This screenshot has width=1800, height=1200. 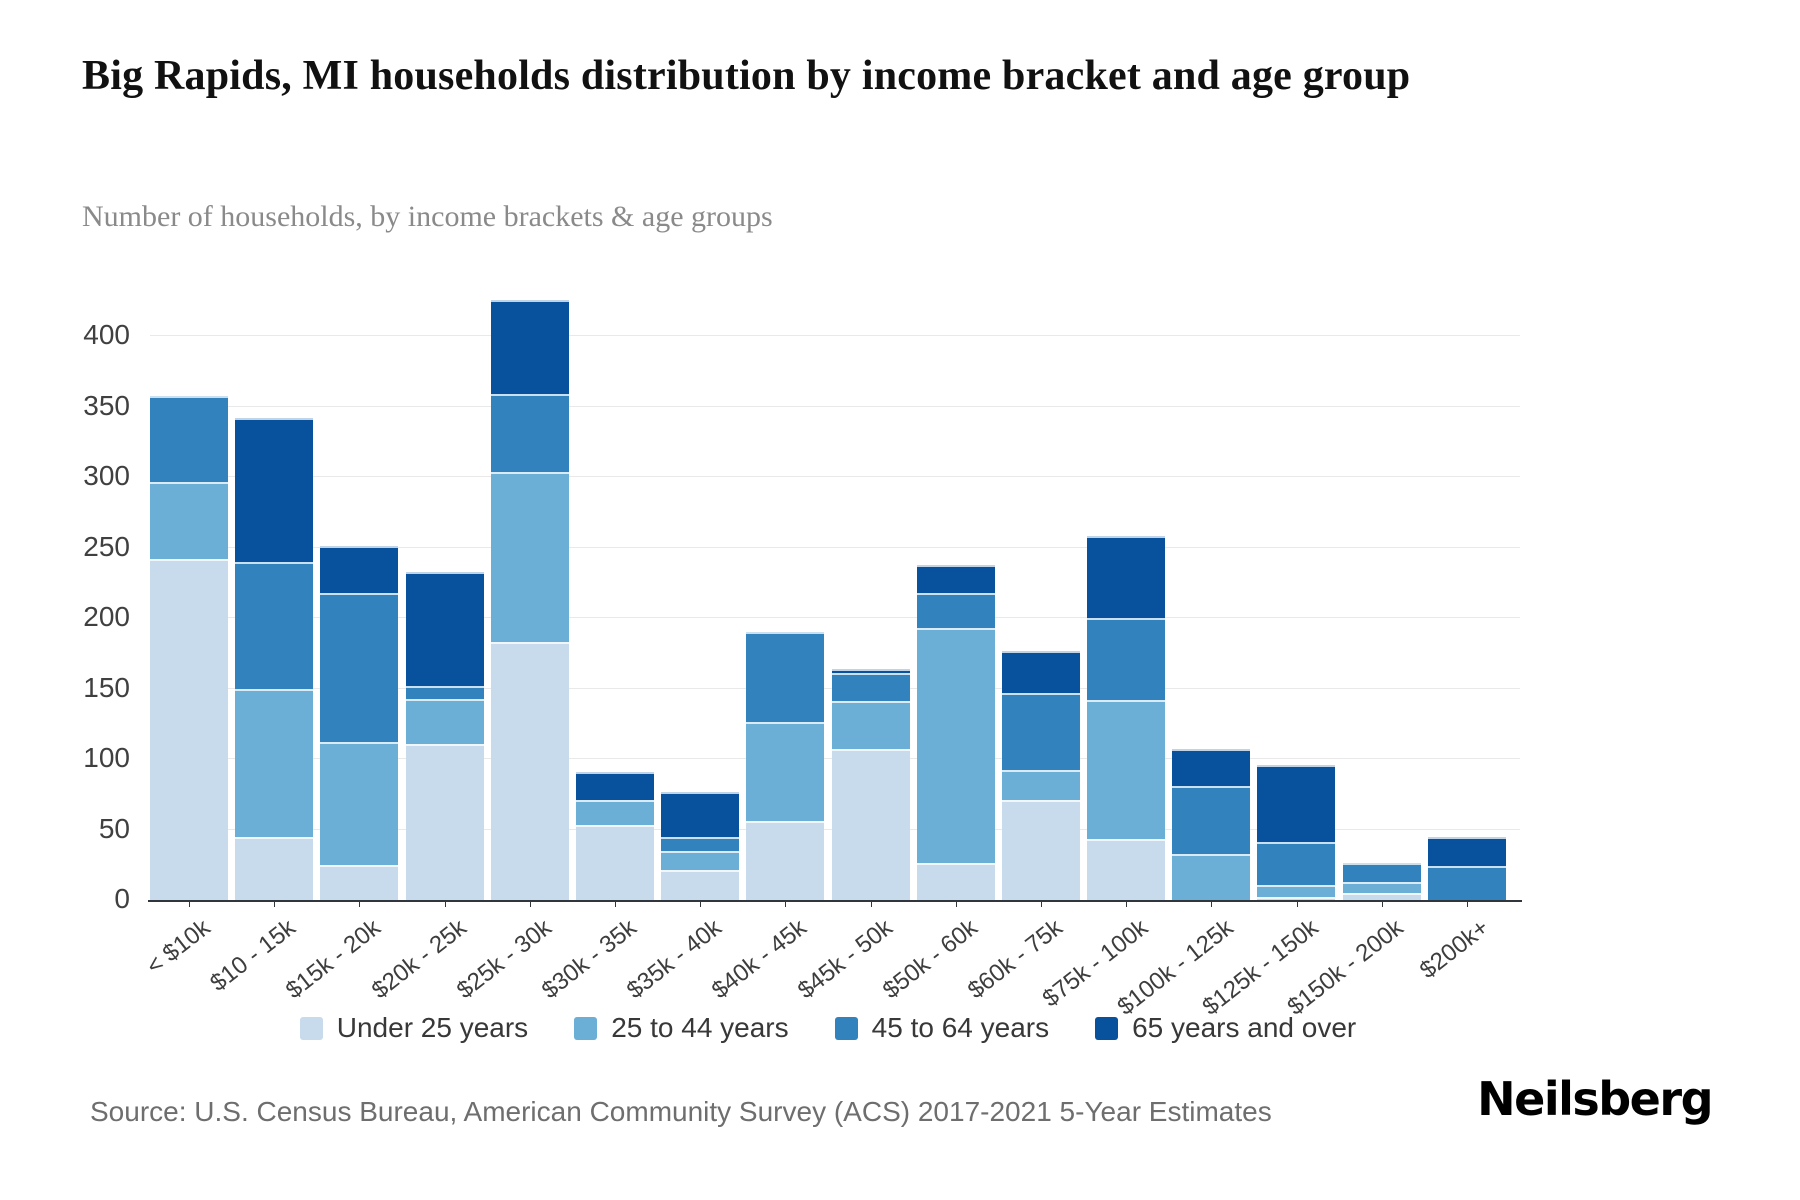 What do you see at coordinates (835, 901) in the screenshot?
I see `x-axis-line` at bounding box center [835, 901].